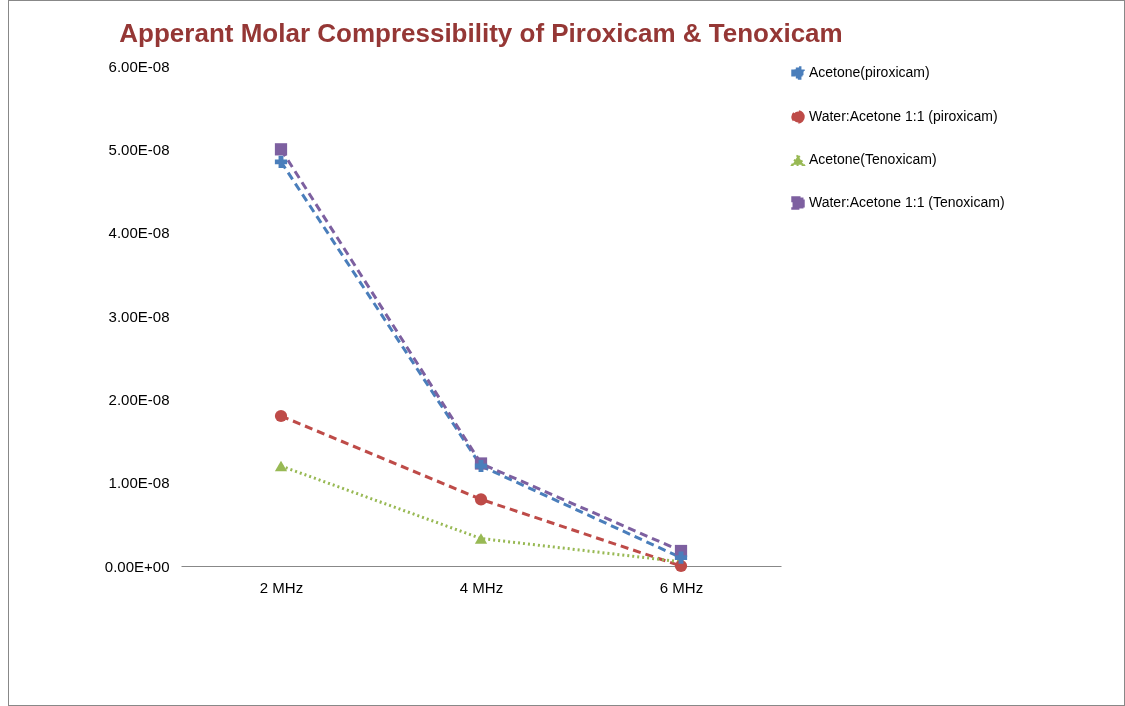 This screenshot has width=1125, height=706. Describe the element at coordinates (139, 233) in the screenshot. I see `y-tick-label: 4.00E-08` at that location.